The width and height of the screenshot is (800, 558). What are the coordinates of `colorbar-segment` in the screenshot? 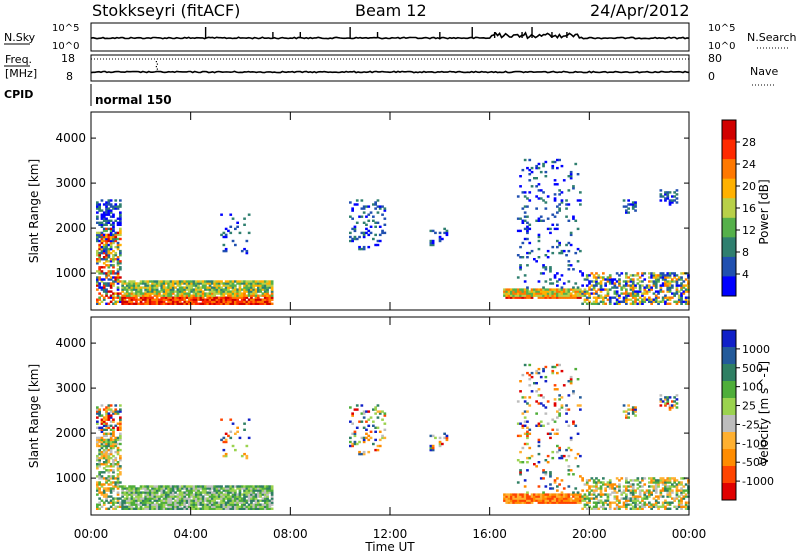 It's located at (729, 130).